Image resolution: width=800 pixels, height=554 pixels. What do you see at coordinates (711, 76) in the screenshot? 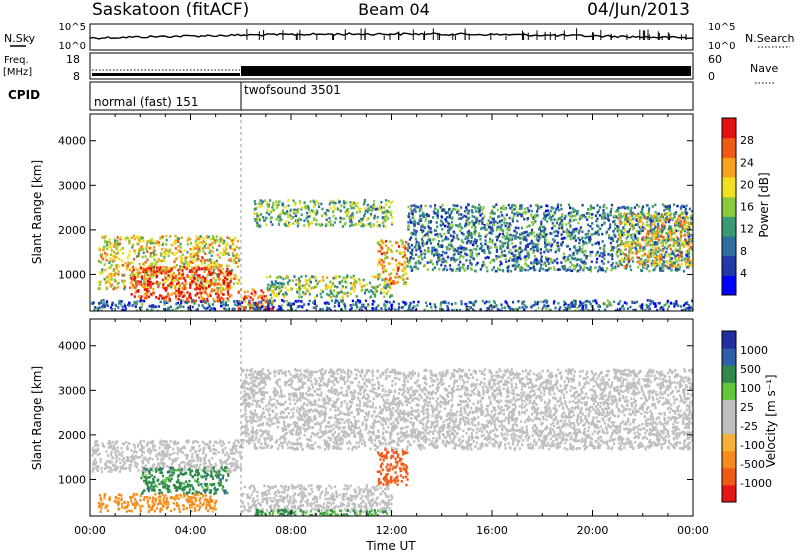
I see `nave-tick-bottom: 0` at bounding box center [711, 76].